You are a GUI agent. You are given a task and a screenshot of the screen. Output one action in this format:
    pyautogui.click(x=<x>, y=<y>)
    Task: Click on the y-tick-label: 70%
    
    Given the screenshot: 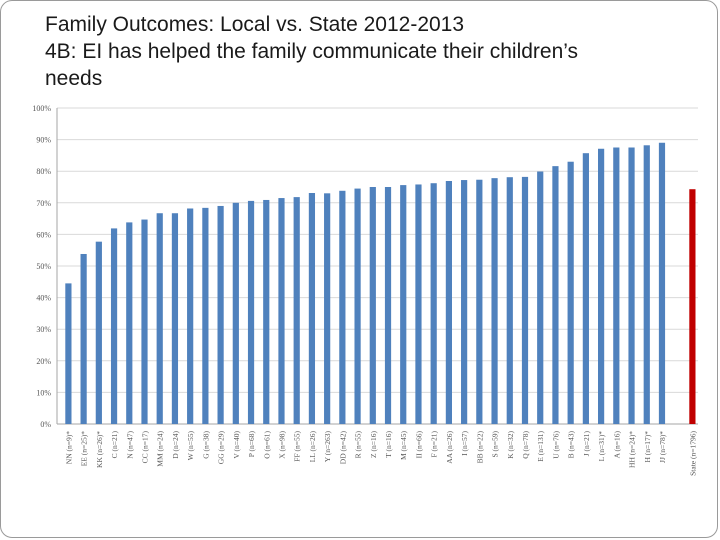 What is the action you would take?
    pyautogui.click(x=43, y=203)
    